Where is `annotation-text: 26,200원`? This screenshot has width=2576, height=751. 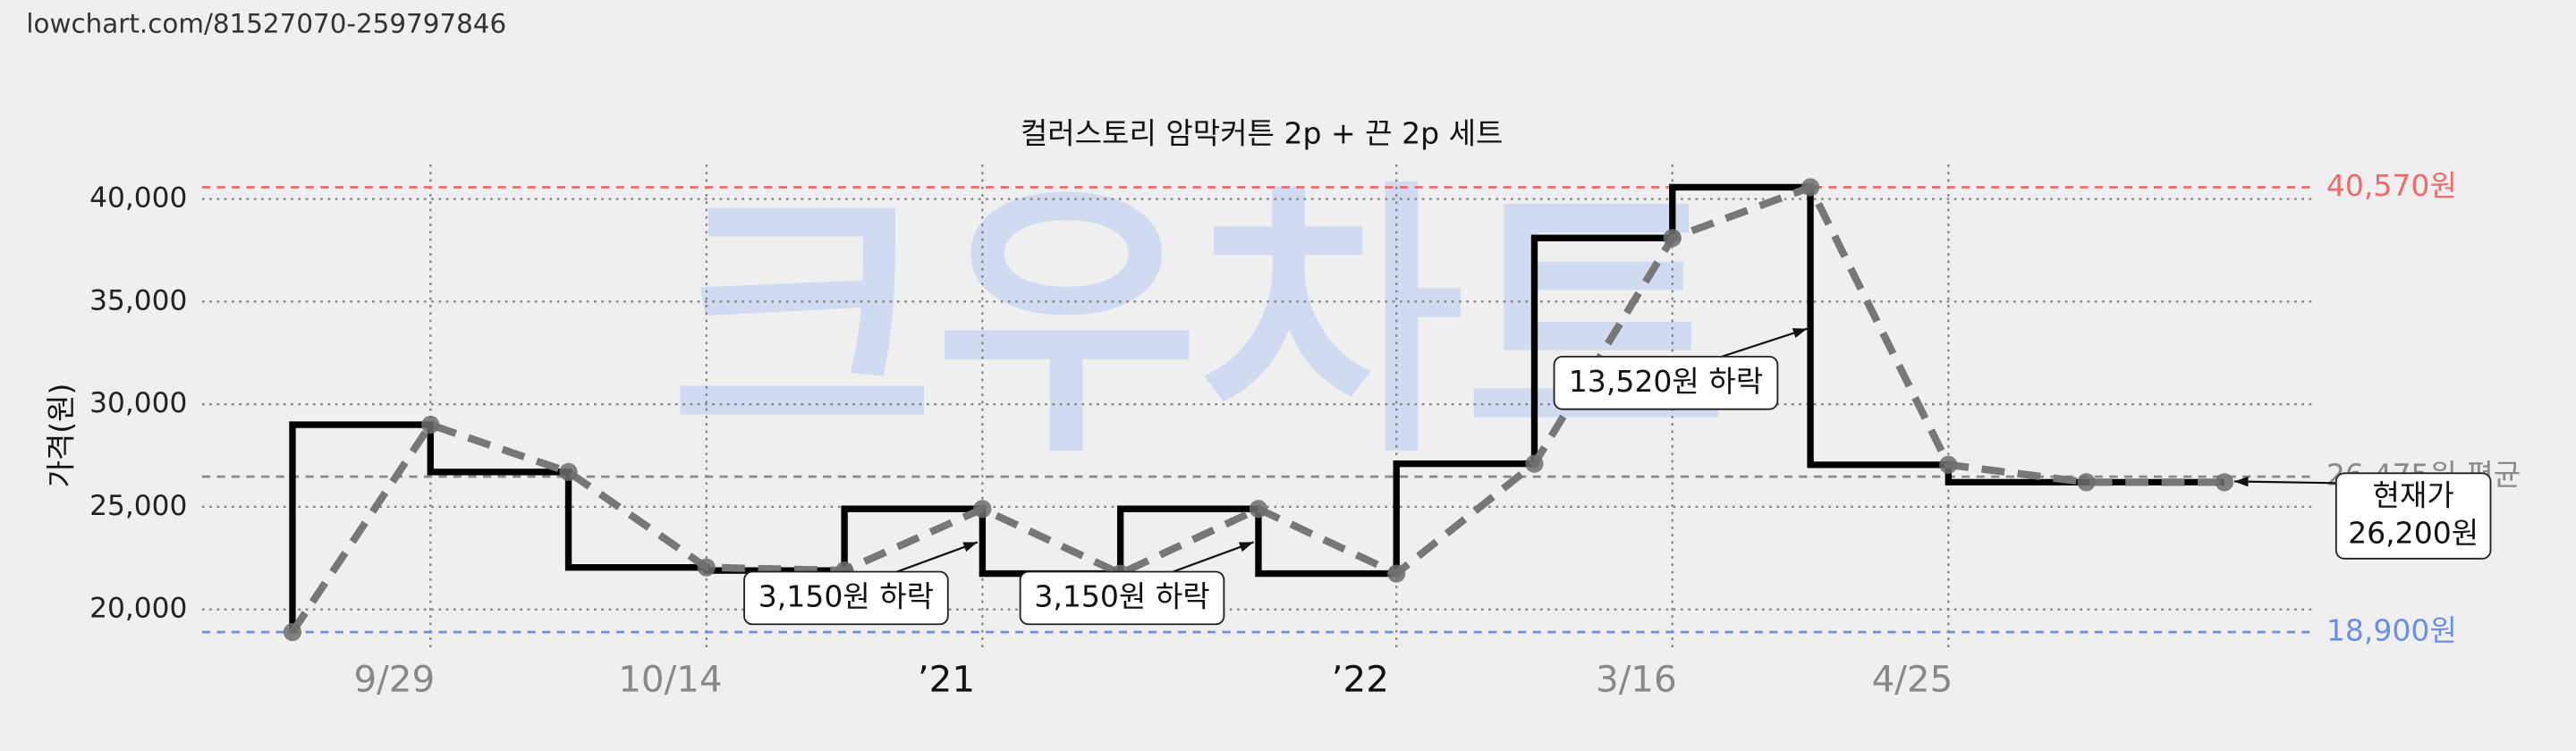
annotation-text: 26,200원 is located at coordinates (2413, 533).